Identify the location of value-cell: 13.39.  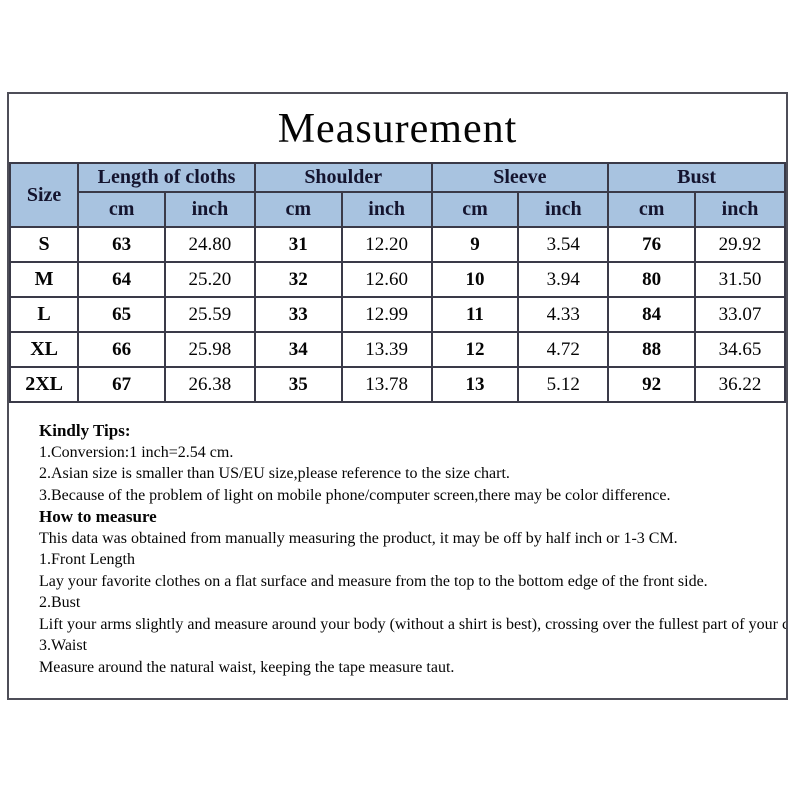
(386, 349).